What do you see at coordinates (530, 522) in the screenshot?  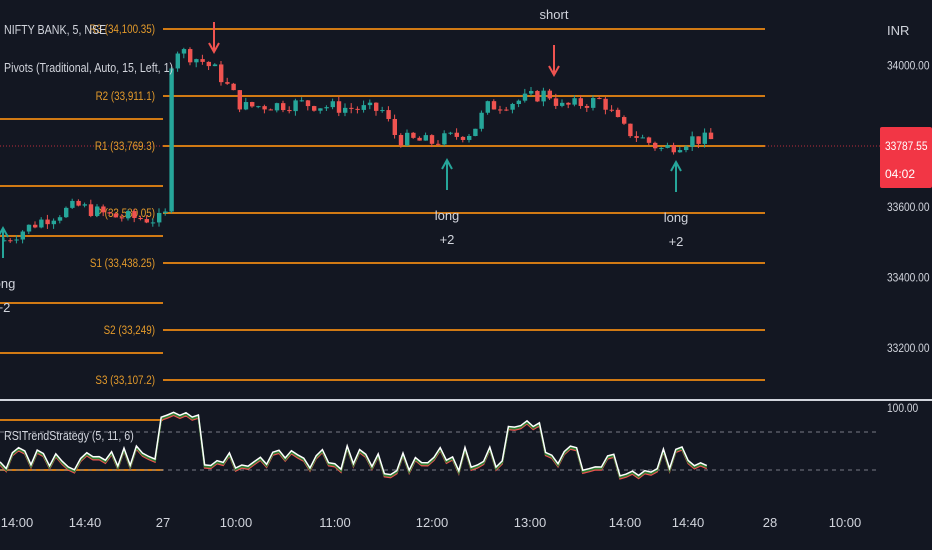 I see `time-tick: 13:00` at bounding box center [530, 522].